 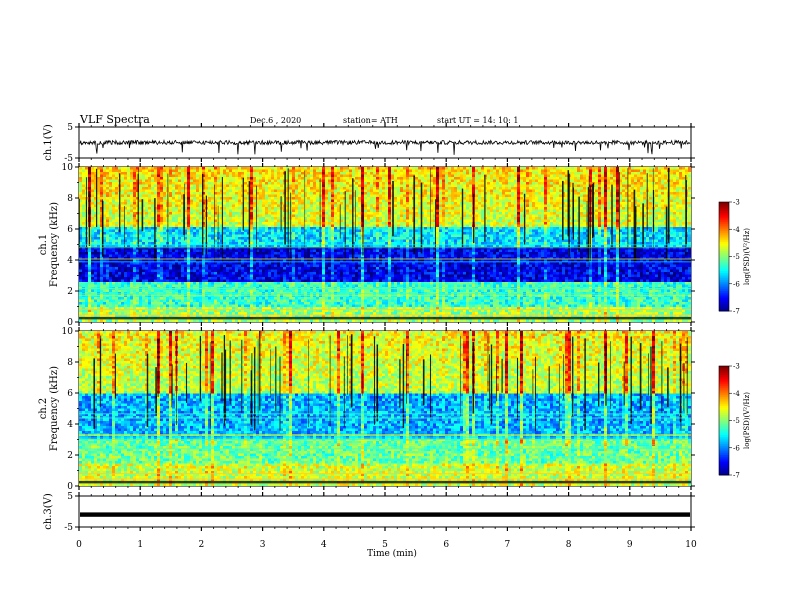 I want to click on x-tick-label: 5, so click(x=385, y=545).